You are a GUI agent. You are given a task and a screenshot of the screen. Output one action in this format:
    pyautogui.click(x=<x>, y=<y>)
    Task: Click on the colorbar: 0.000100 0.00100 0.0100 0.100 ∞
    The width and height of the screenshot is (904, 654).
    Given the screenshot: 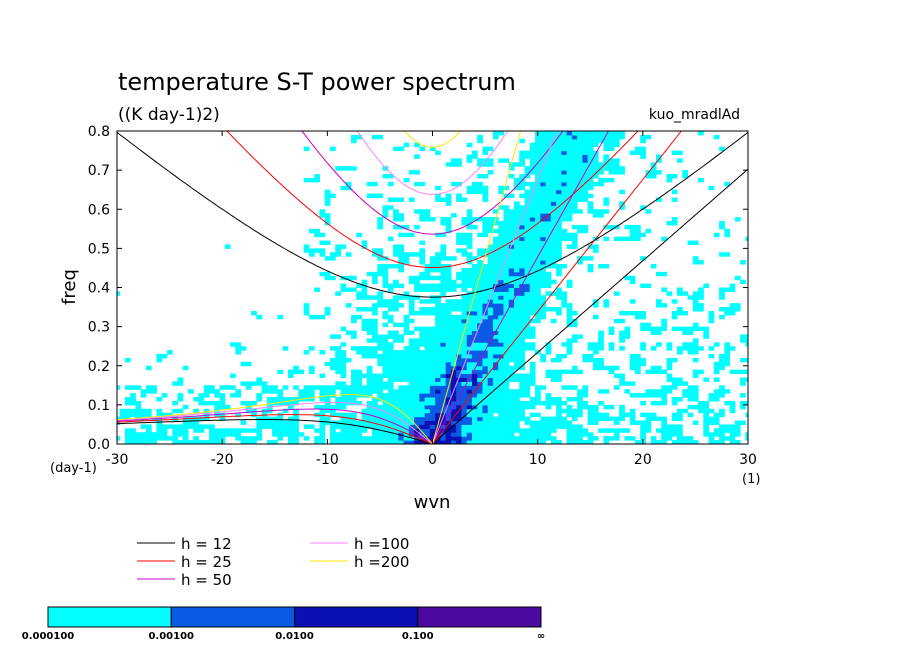 What is the action you would take?
    pyautogui.click(x=283, y=624)
    